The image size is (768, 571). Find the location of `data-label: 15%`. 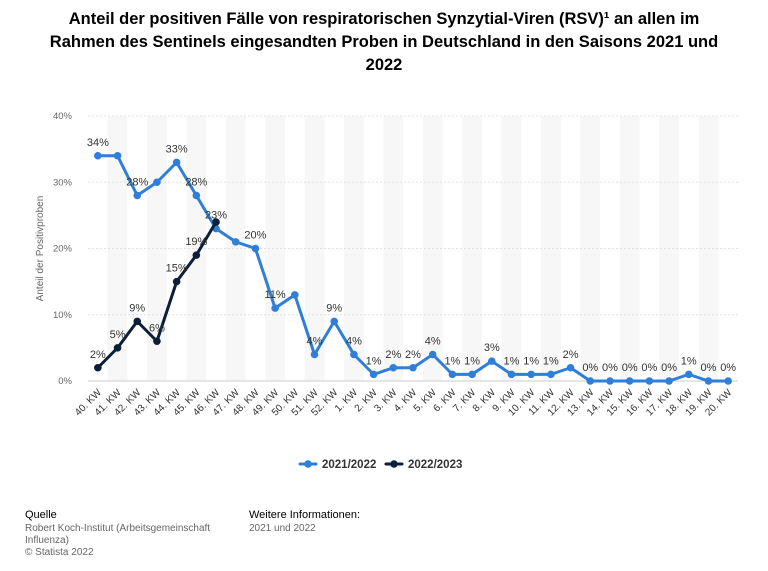

data-label: 15% is located at coordinates (177, 269).